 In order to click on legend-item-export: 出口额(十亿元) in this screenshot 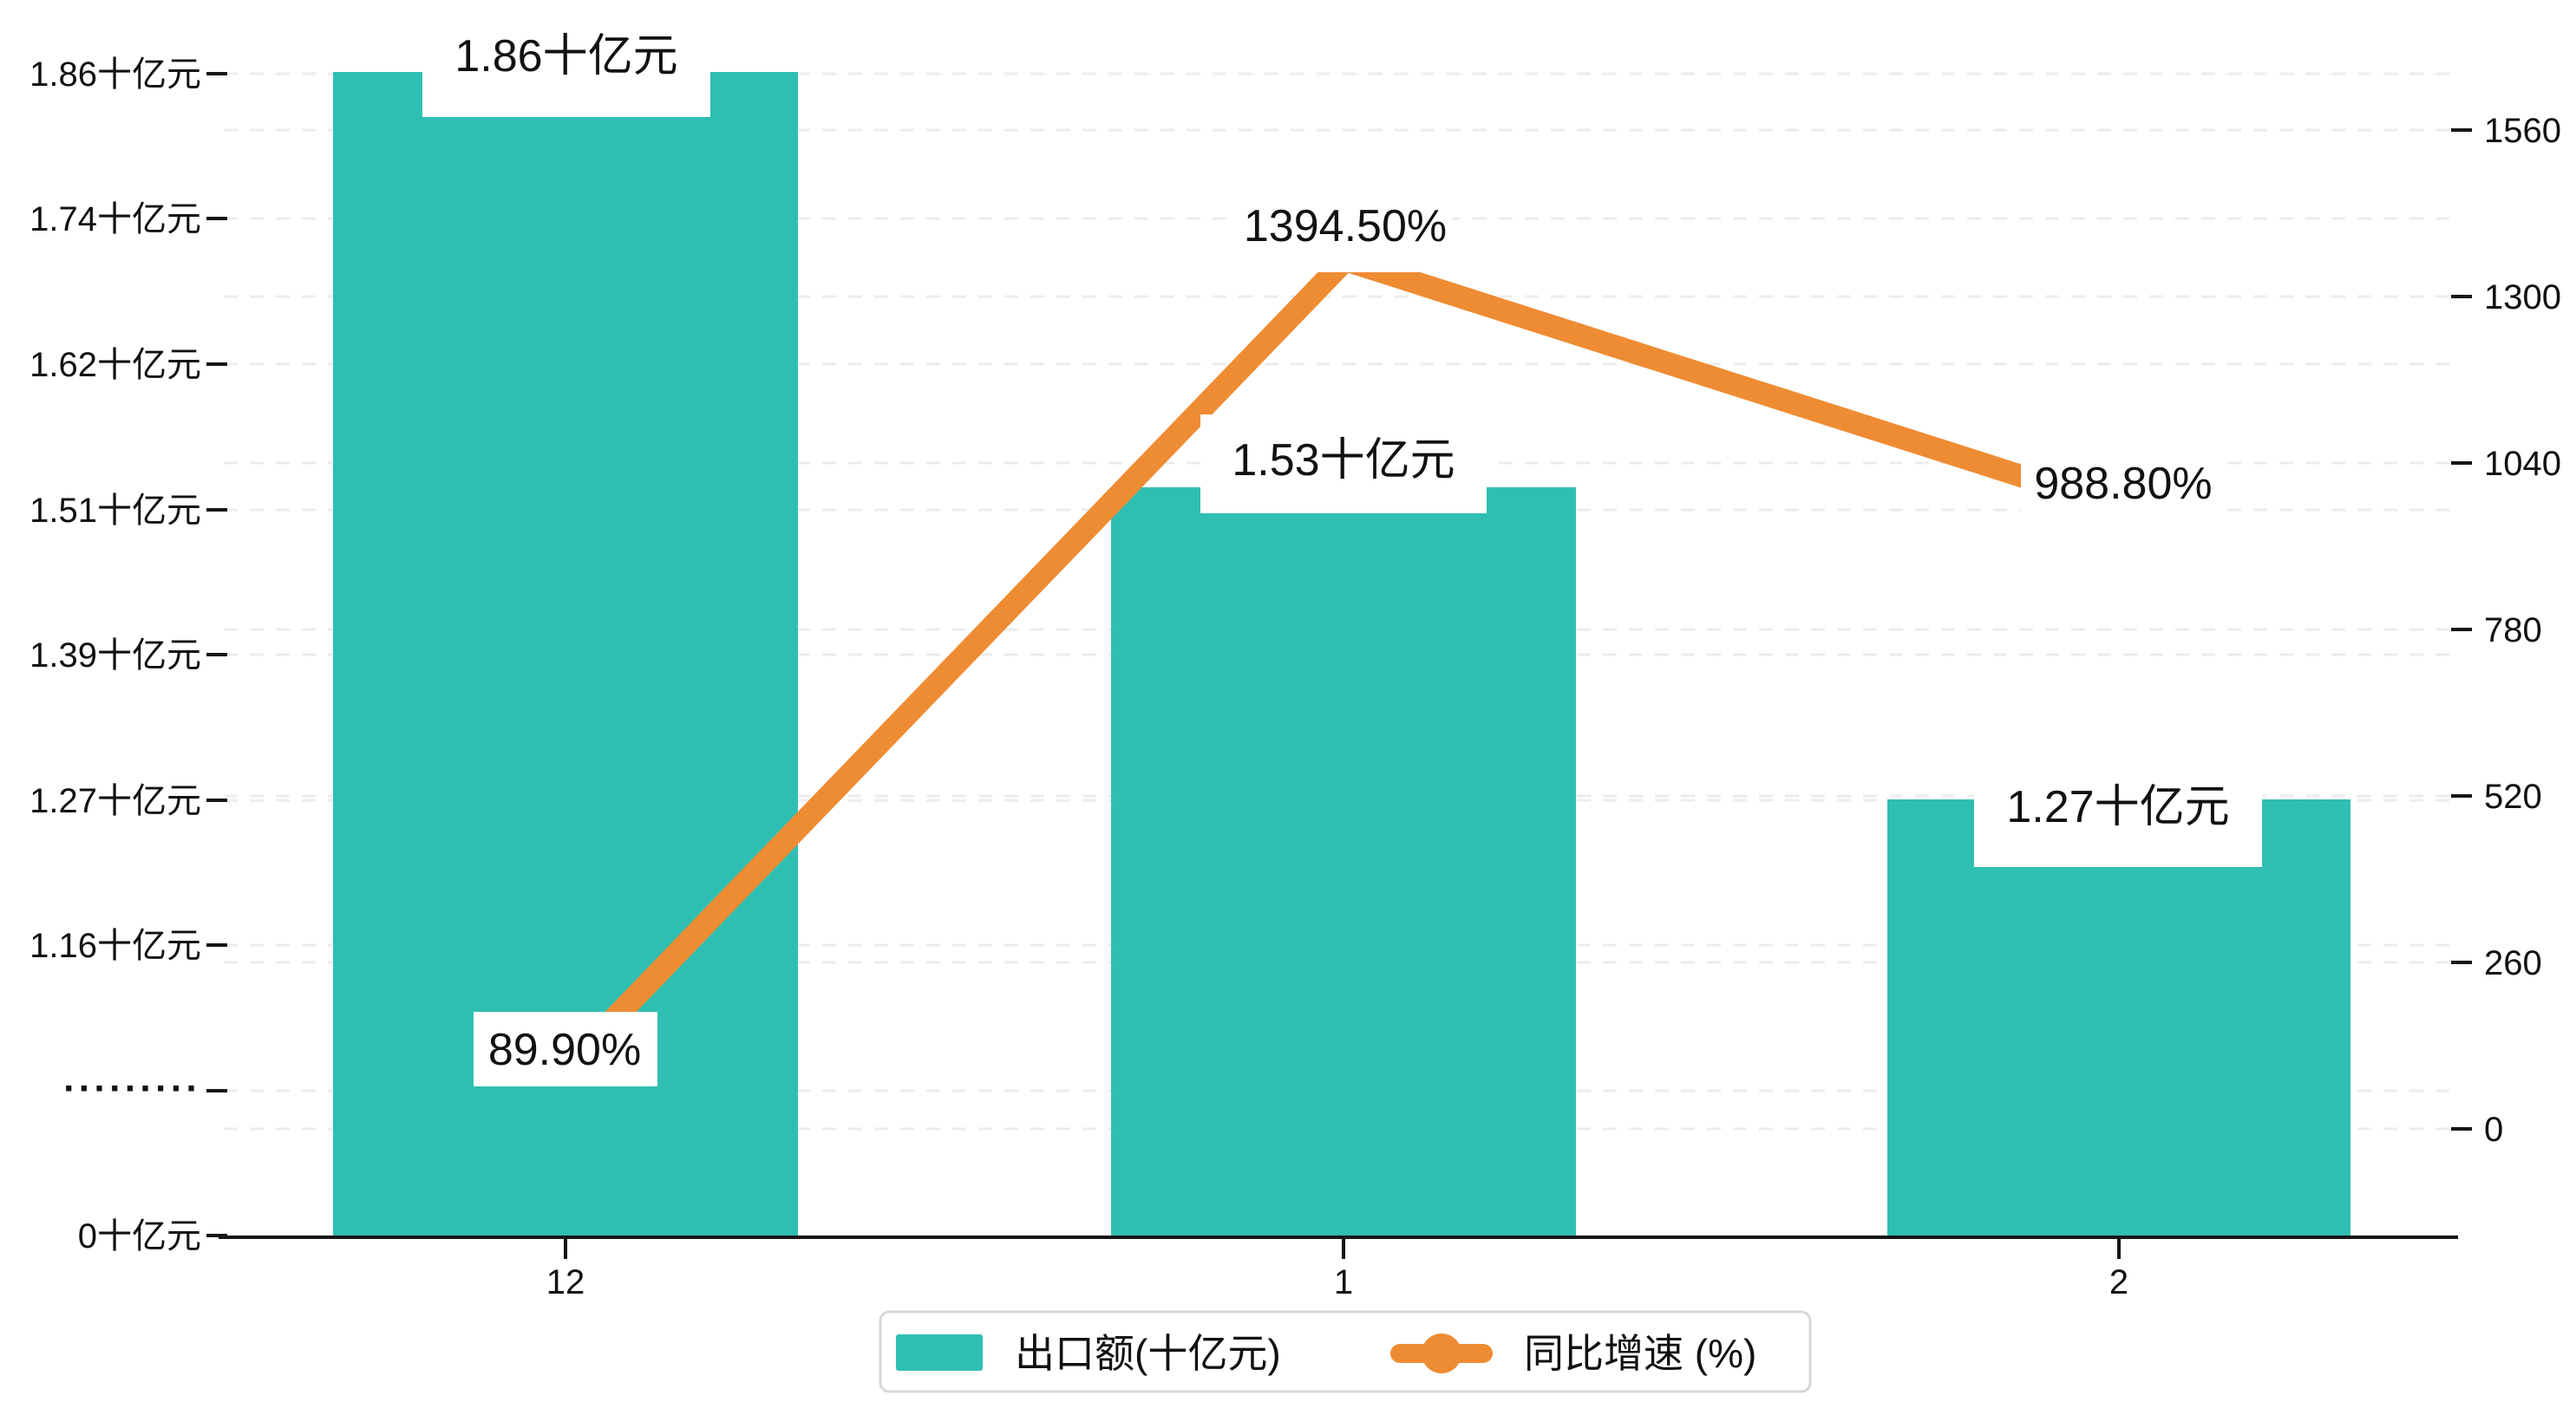, I will do `click(1088, 1353)`.